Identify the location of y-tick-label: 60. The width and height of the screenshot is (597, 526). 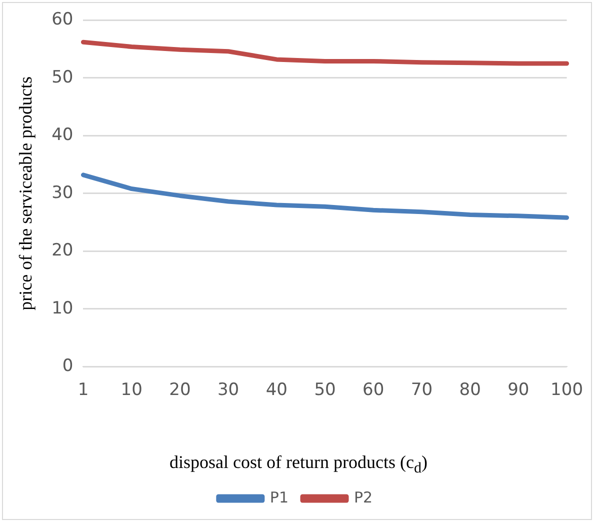
(63, 20).